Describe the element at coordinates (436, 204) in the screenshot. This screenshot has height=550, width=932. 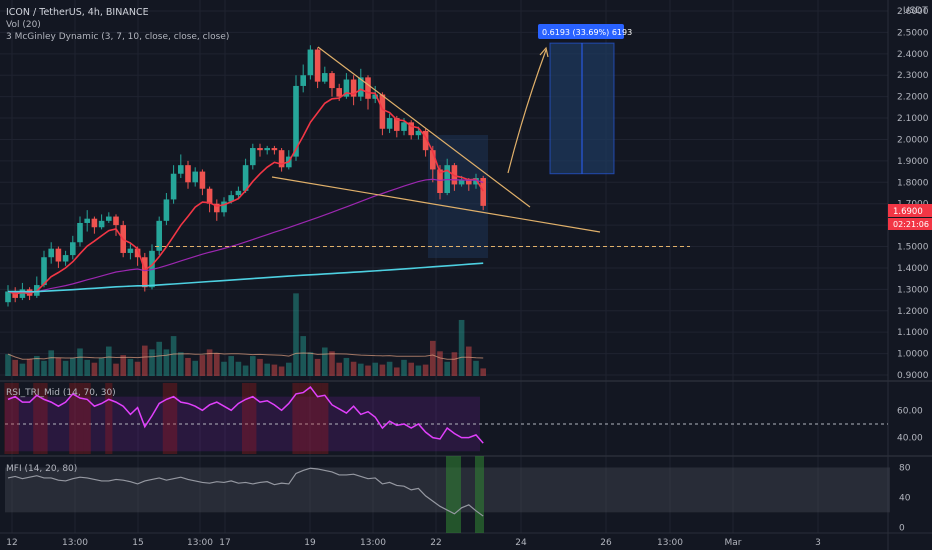
I see `lower-trendline` at that location.